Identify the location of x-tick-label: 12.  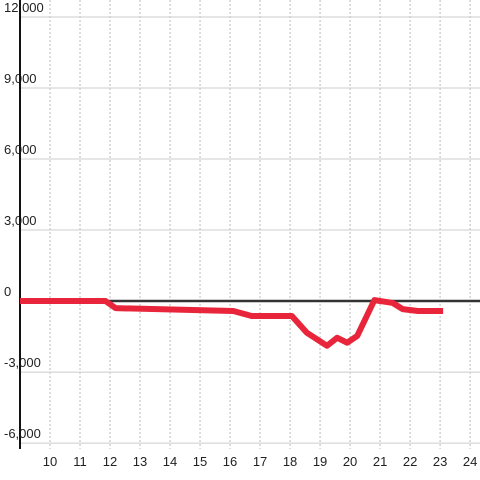
(110, 461).